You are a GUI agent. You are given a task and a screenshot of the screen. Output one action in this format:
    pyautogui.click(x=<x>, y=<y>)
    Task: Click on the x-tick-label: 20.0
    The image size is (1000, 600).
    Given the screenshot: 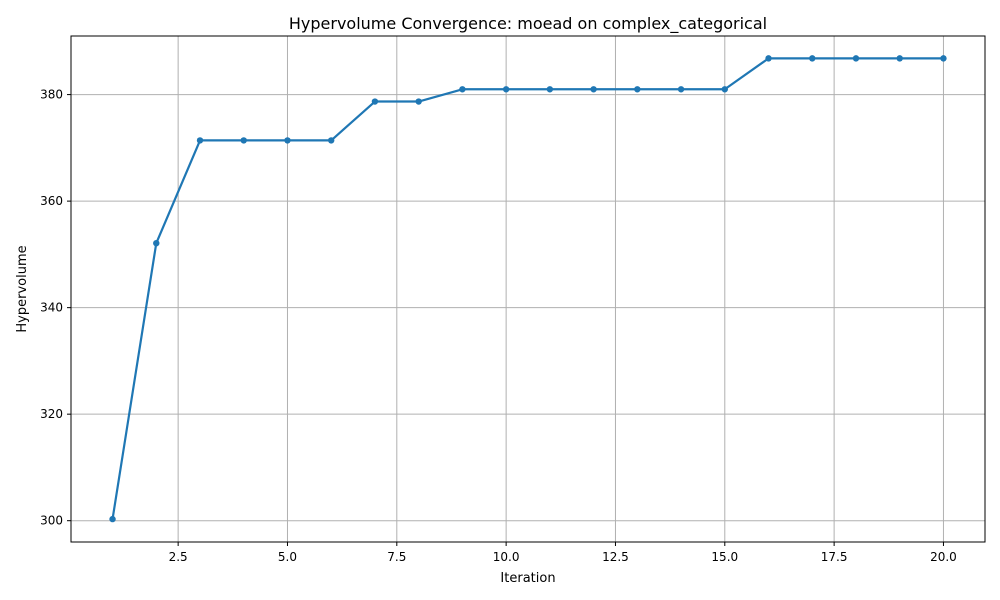 What is the action you would take?
    pyautogui.click(x=943, y=557)
    